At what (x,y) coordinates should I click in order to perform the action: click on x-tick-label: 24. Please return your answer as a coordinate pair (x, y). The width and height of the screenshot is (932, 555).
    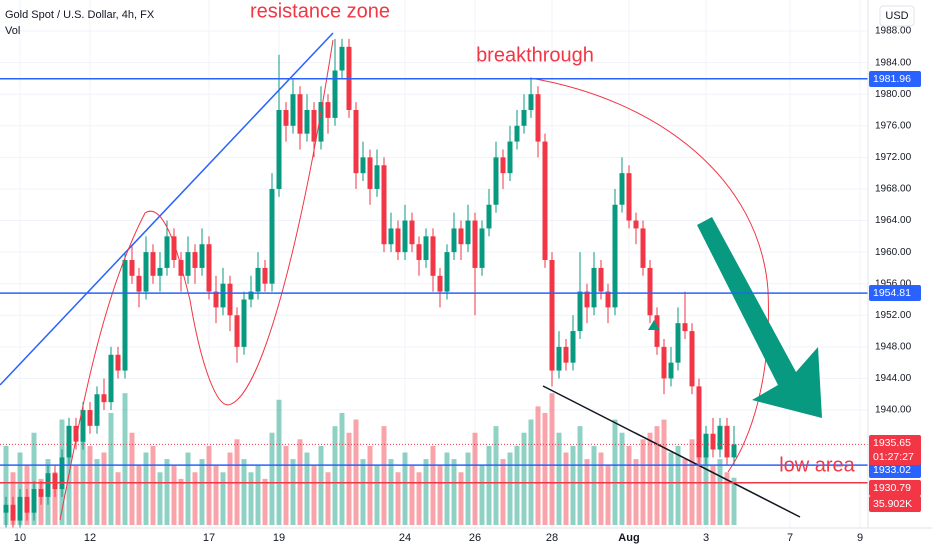
    Looking at the image, I should click on (405, 538).